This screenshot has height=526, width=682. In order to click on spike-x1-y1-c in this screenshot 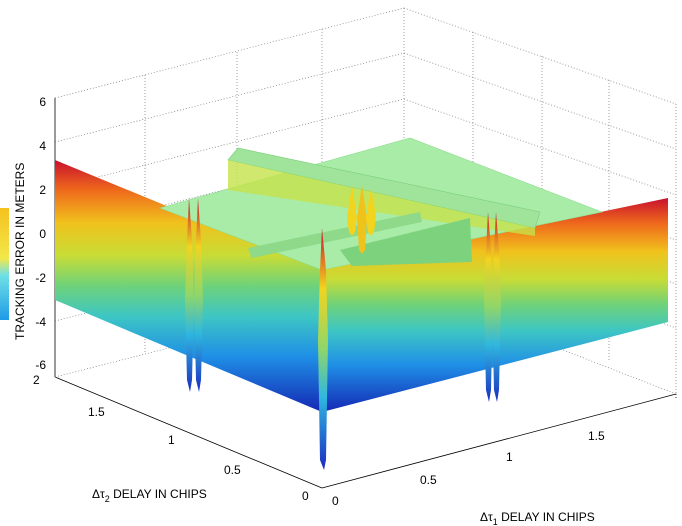, I will do `click(371, 212)`.